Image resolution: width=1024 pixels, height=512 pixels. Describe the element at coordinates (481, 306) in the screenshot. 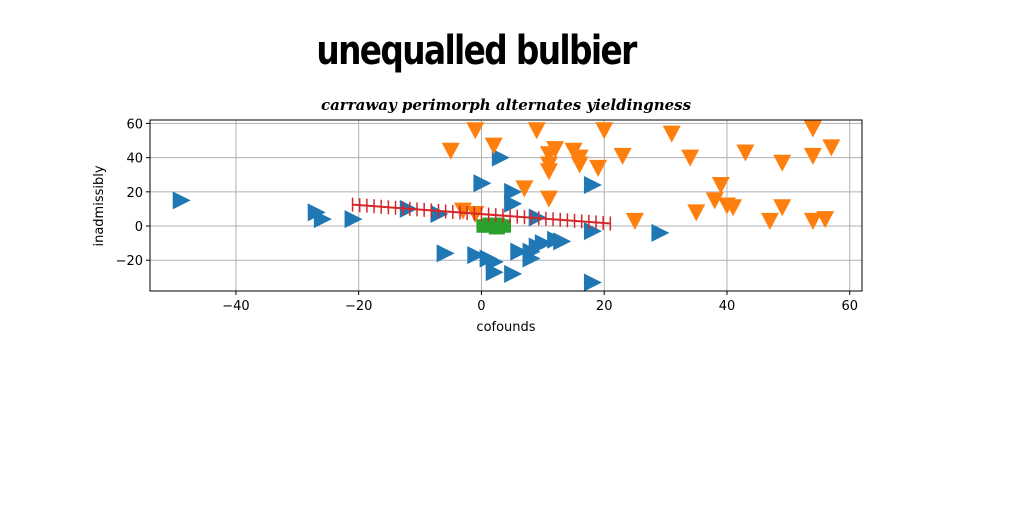

I see `x-tick-label: 0` at that location.